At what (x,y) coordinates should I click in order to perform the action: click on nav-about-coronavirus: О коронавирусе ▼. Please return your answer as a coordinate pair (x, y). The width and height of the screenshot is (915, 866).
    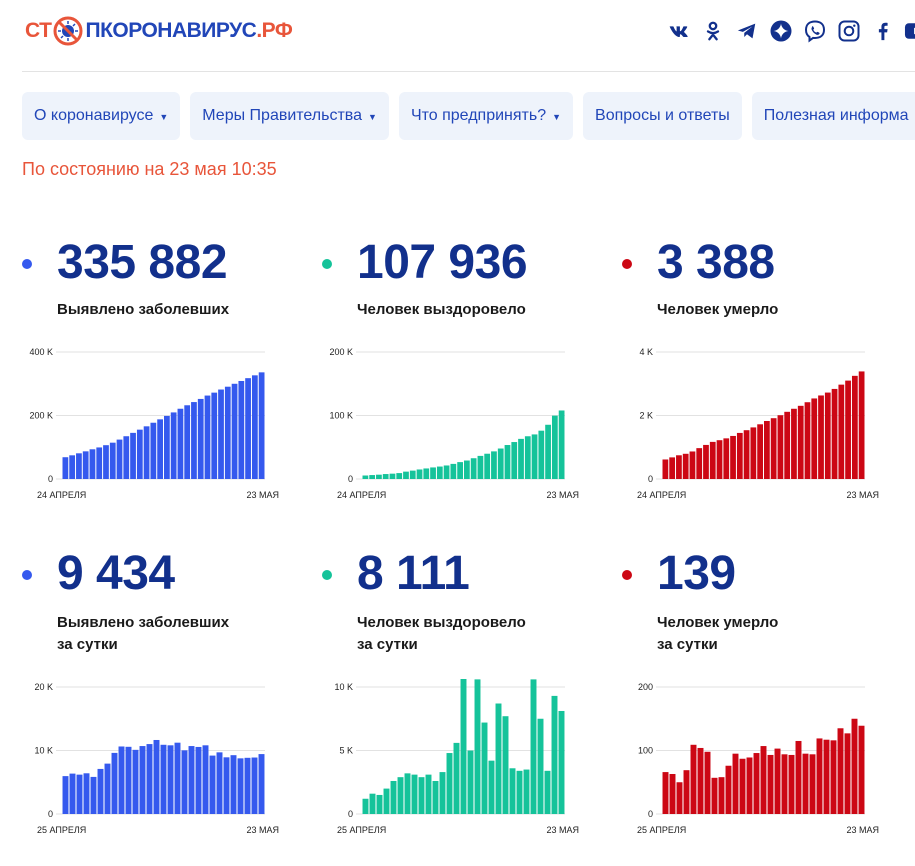
    Looking at the image, I should click on (101, 116).